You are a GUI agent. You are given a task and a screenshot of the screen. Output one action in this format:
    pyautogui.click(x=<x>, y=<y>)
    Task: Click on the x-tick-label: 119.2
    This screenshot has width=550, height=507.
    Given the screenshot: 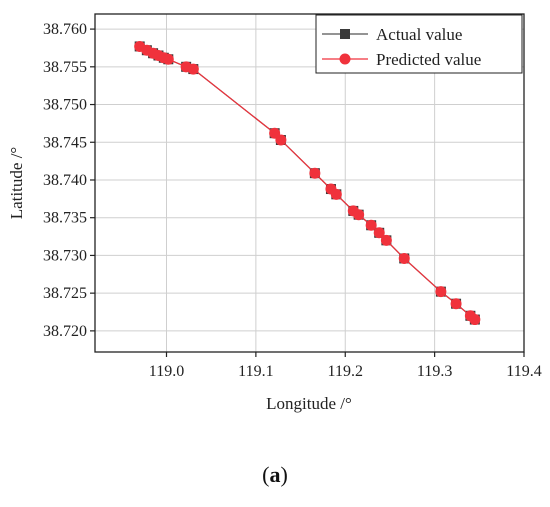 What is the action you would take?
    pyautogui.click(x=345, y=371)
    